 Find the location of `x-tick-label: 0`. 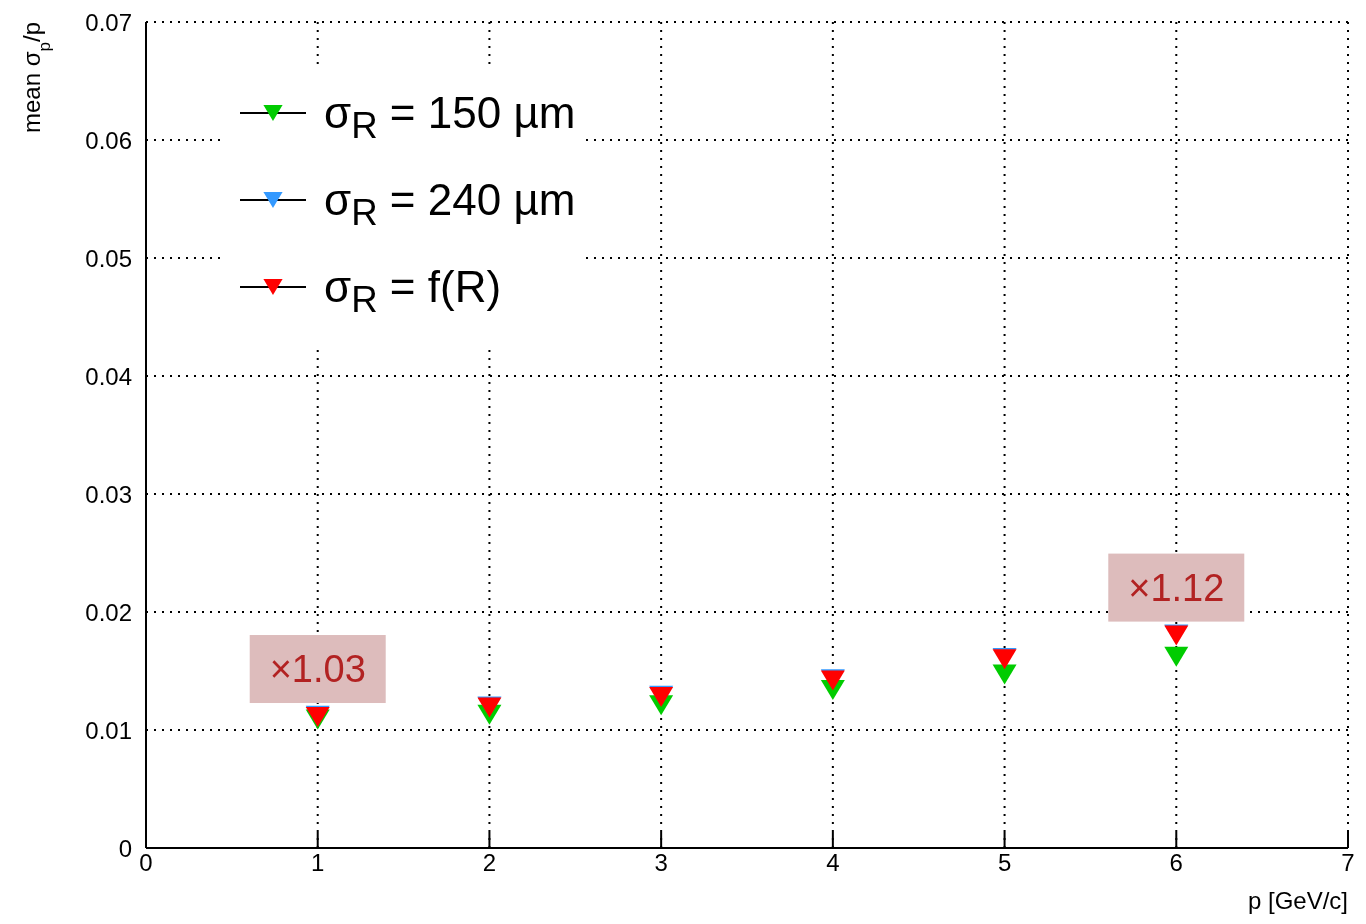

x-tick-label: 0 is located at coordinates (146, 863).